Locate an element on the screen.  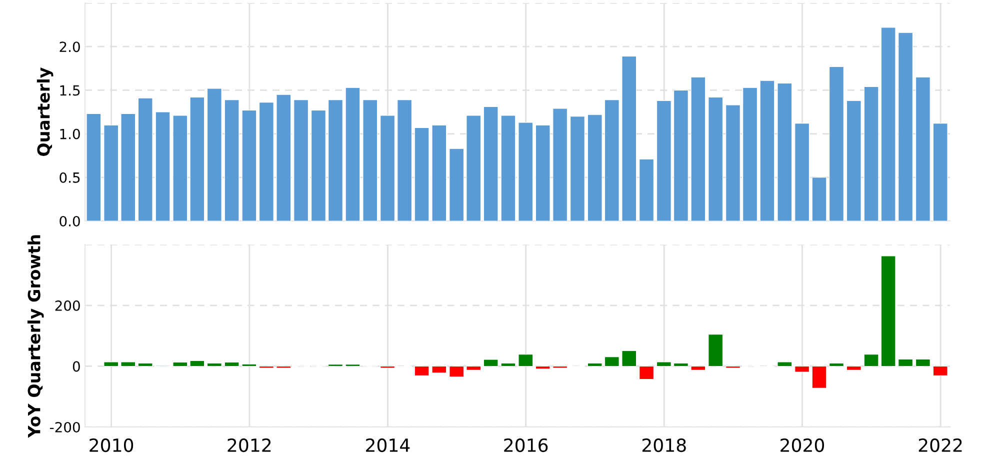
y-axis-title: YoY Quarterly Growth is located at coordinates (35, 336).